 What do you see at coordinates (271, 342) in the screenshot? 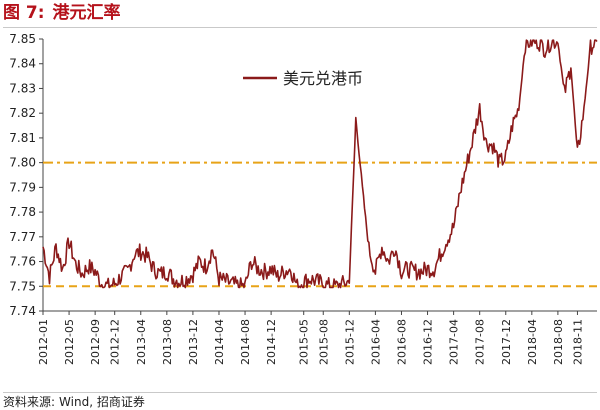
I see `x-tick-label: 2014-12` at bounding box center [271, 342].